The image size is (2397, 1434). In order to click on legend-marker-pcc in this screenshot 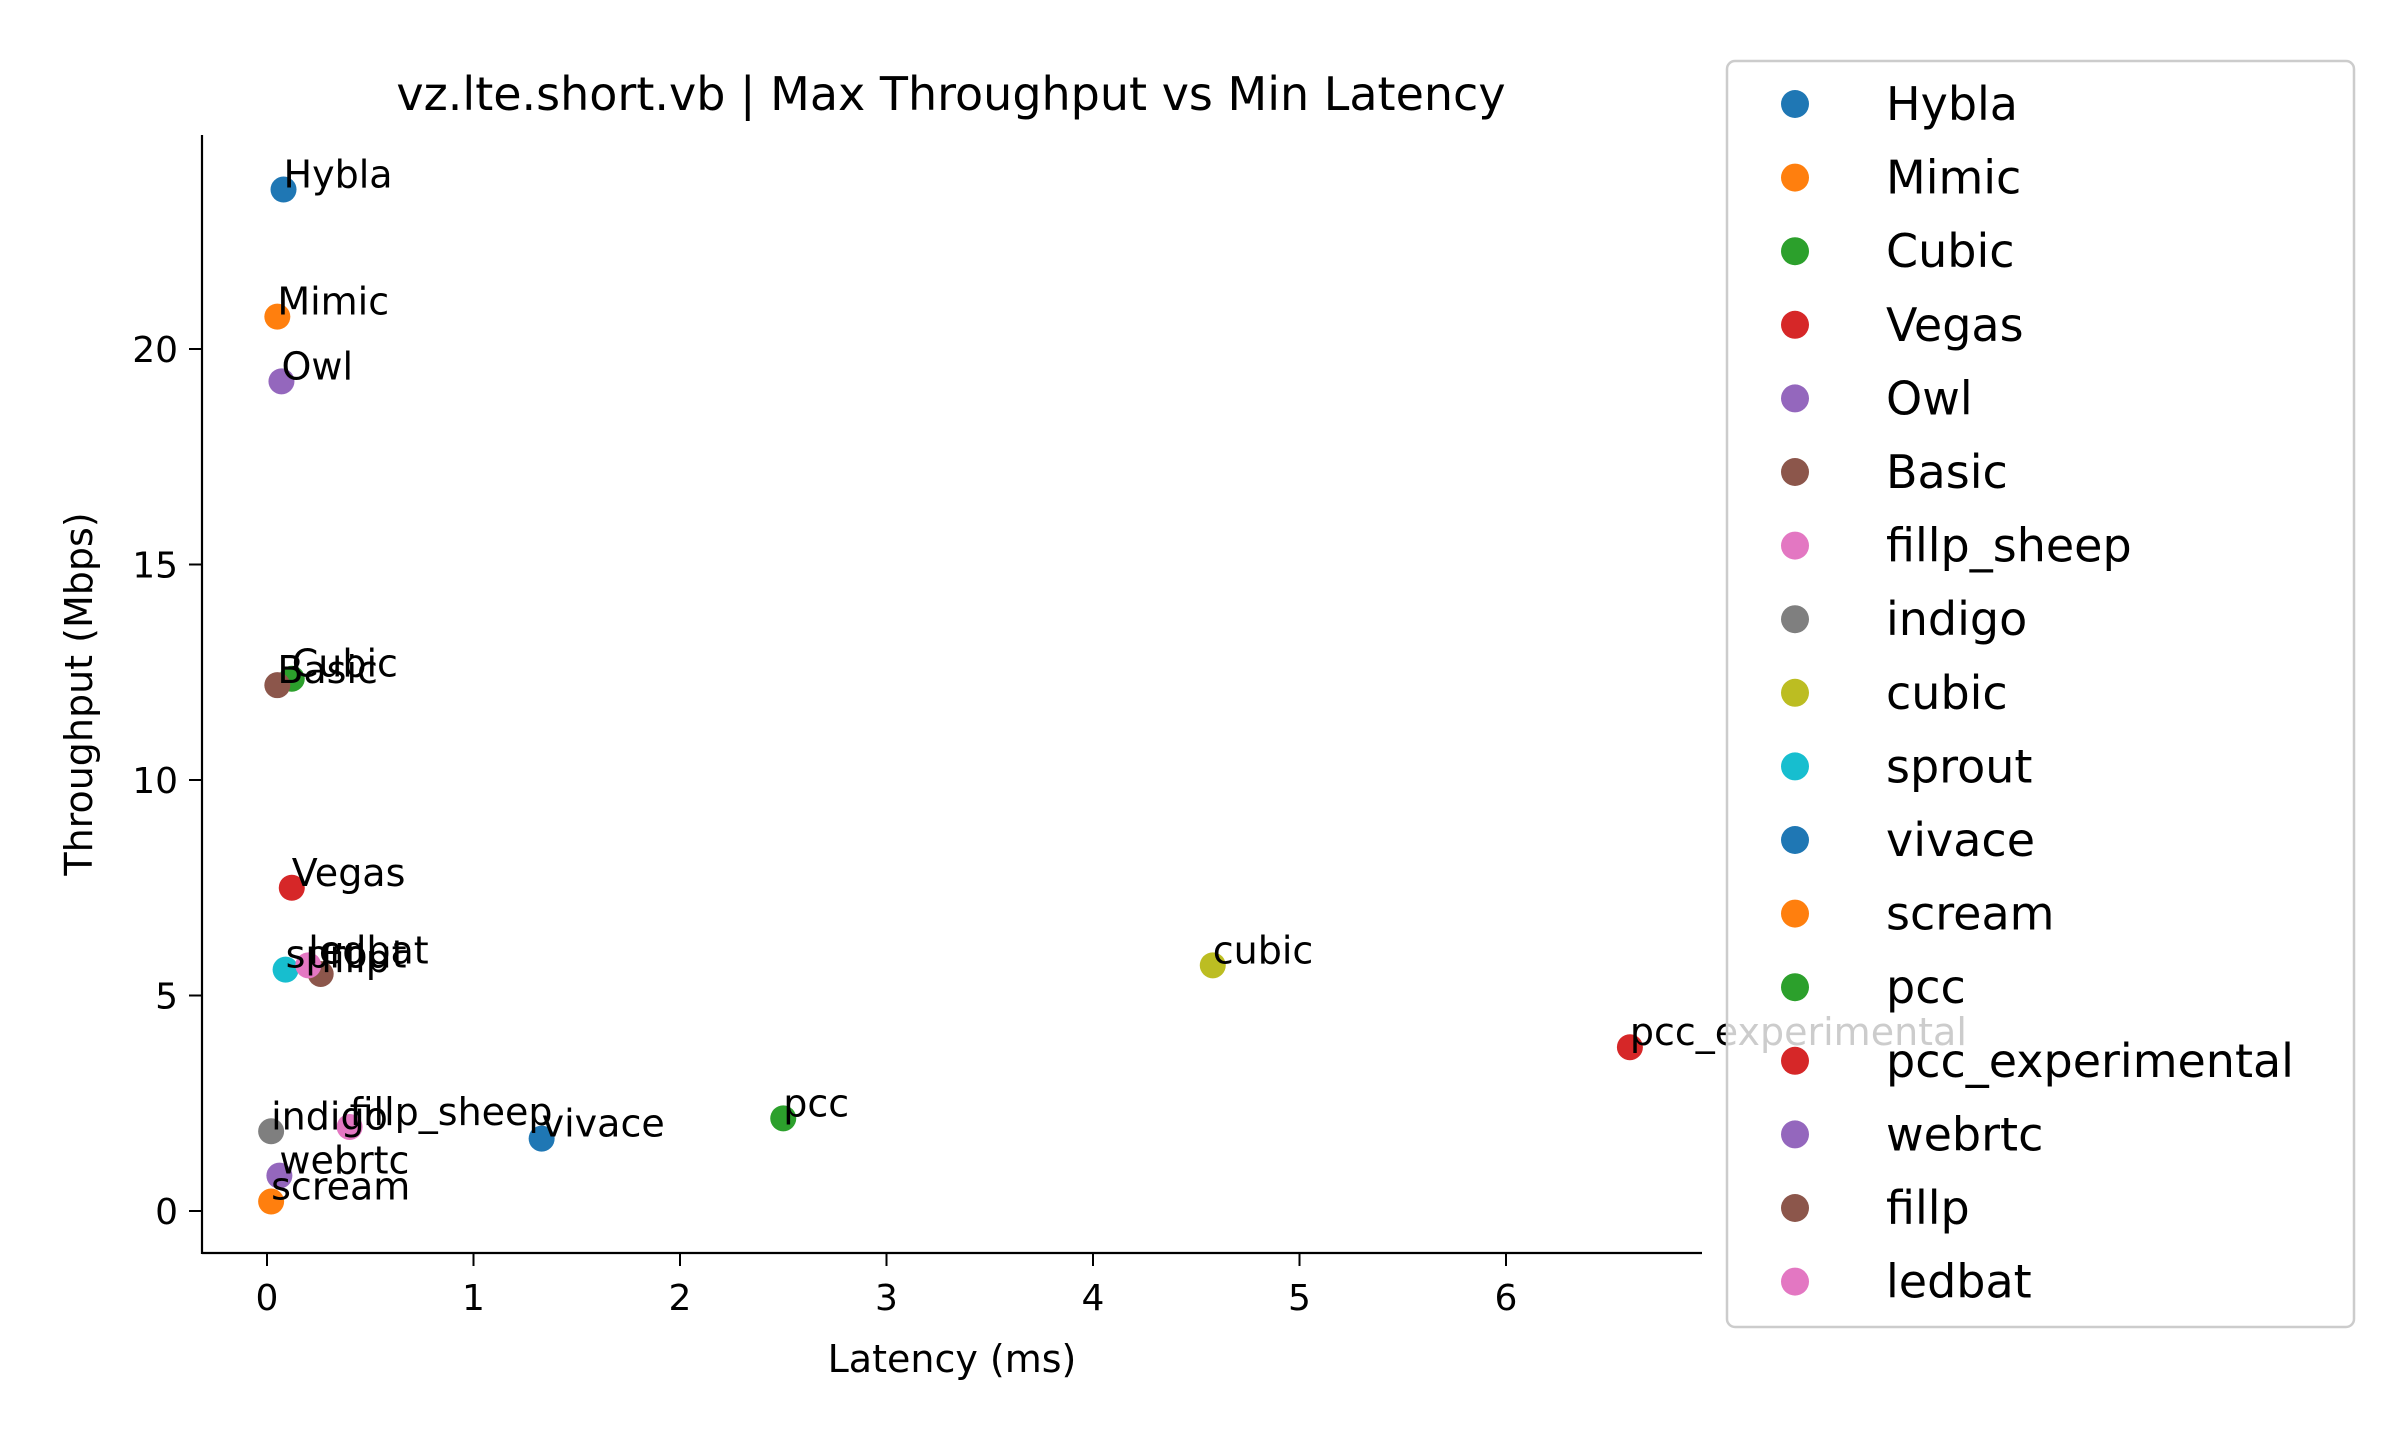, I will do `click(1795, 987)`.